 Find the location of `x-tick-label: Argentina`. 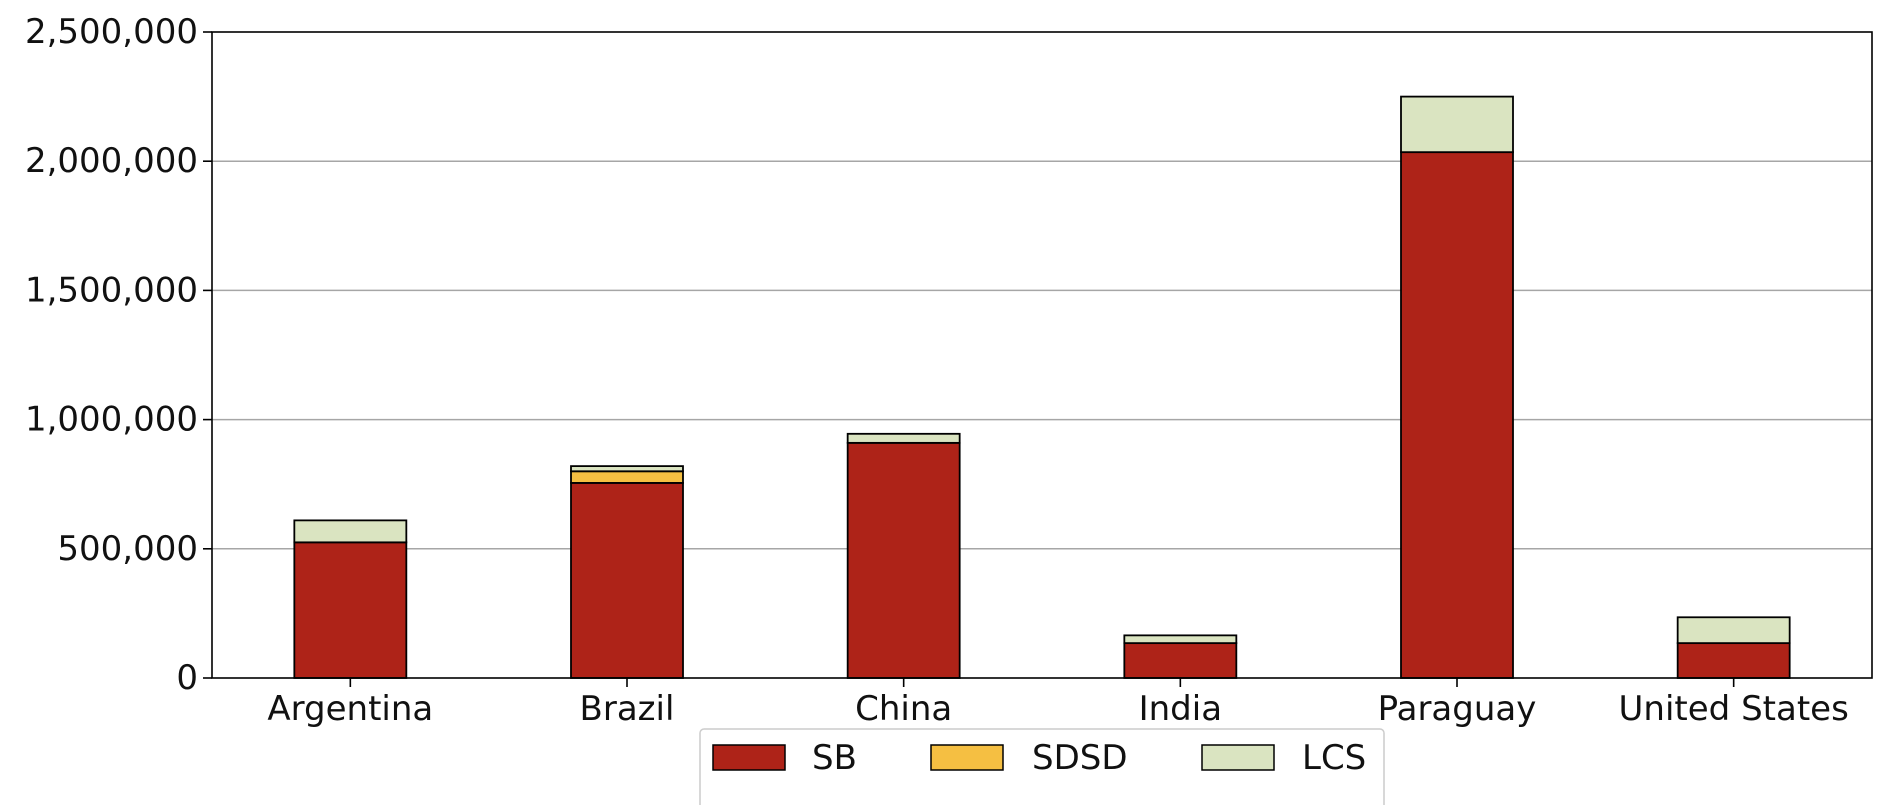

x-tick-label: Argentina is located at coordinates (350, 709).